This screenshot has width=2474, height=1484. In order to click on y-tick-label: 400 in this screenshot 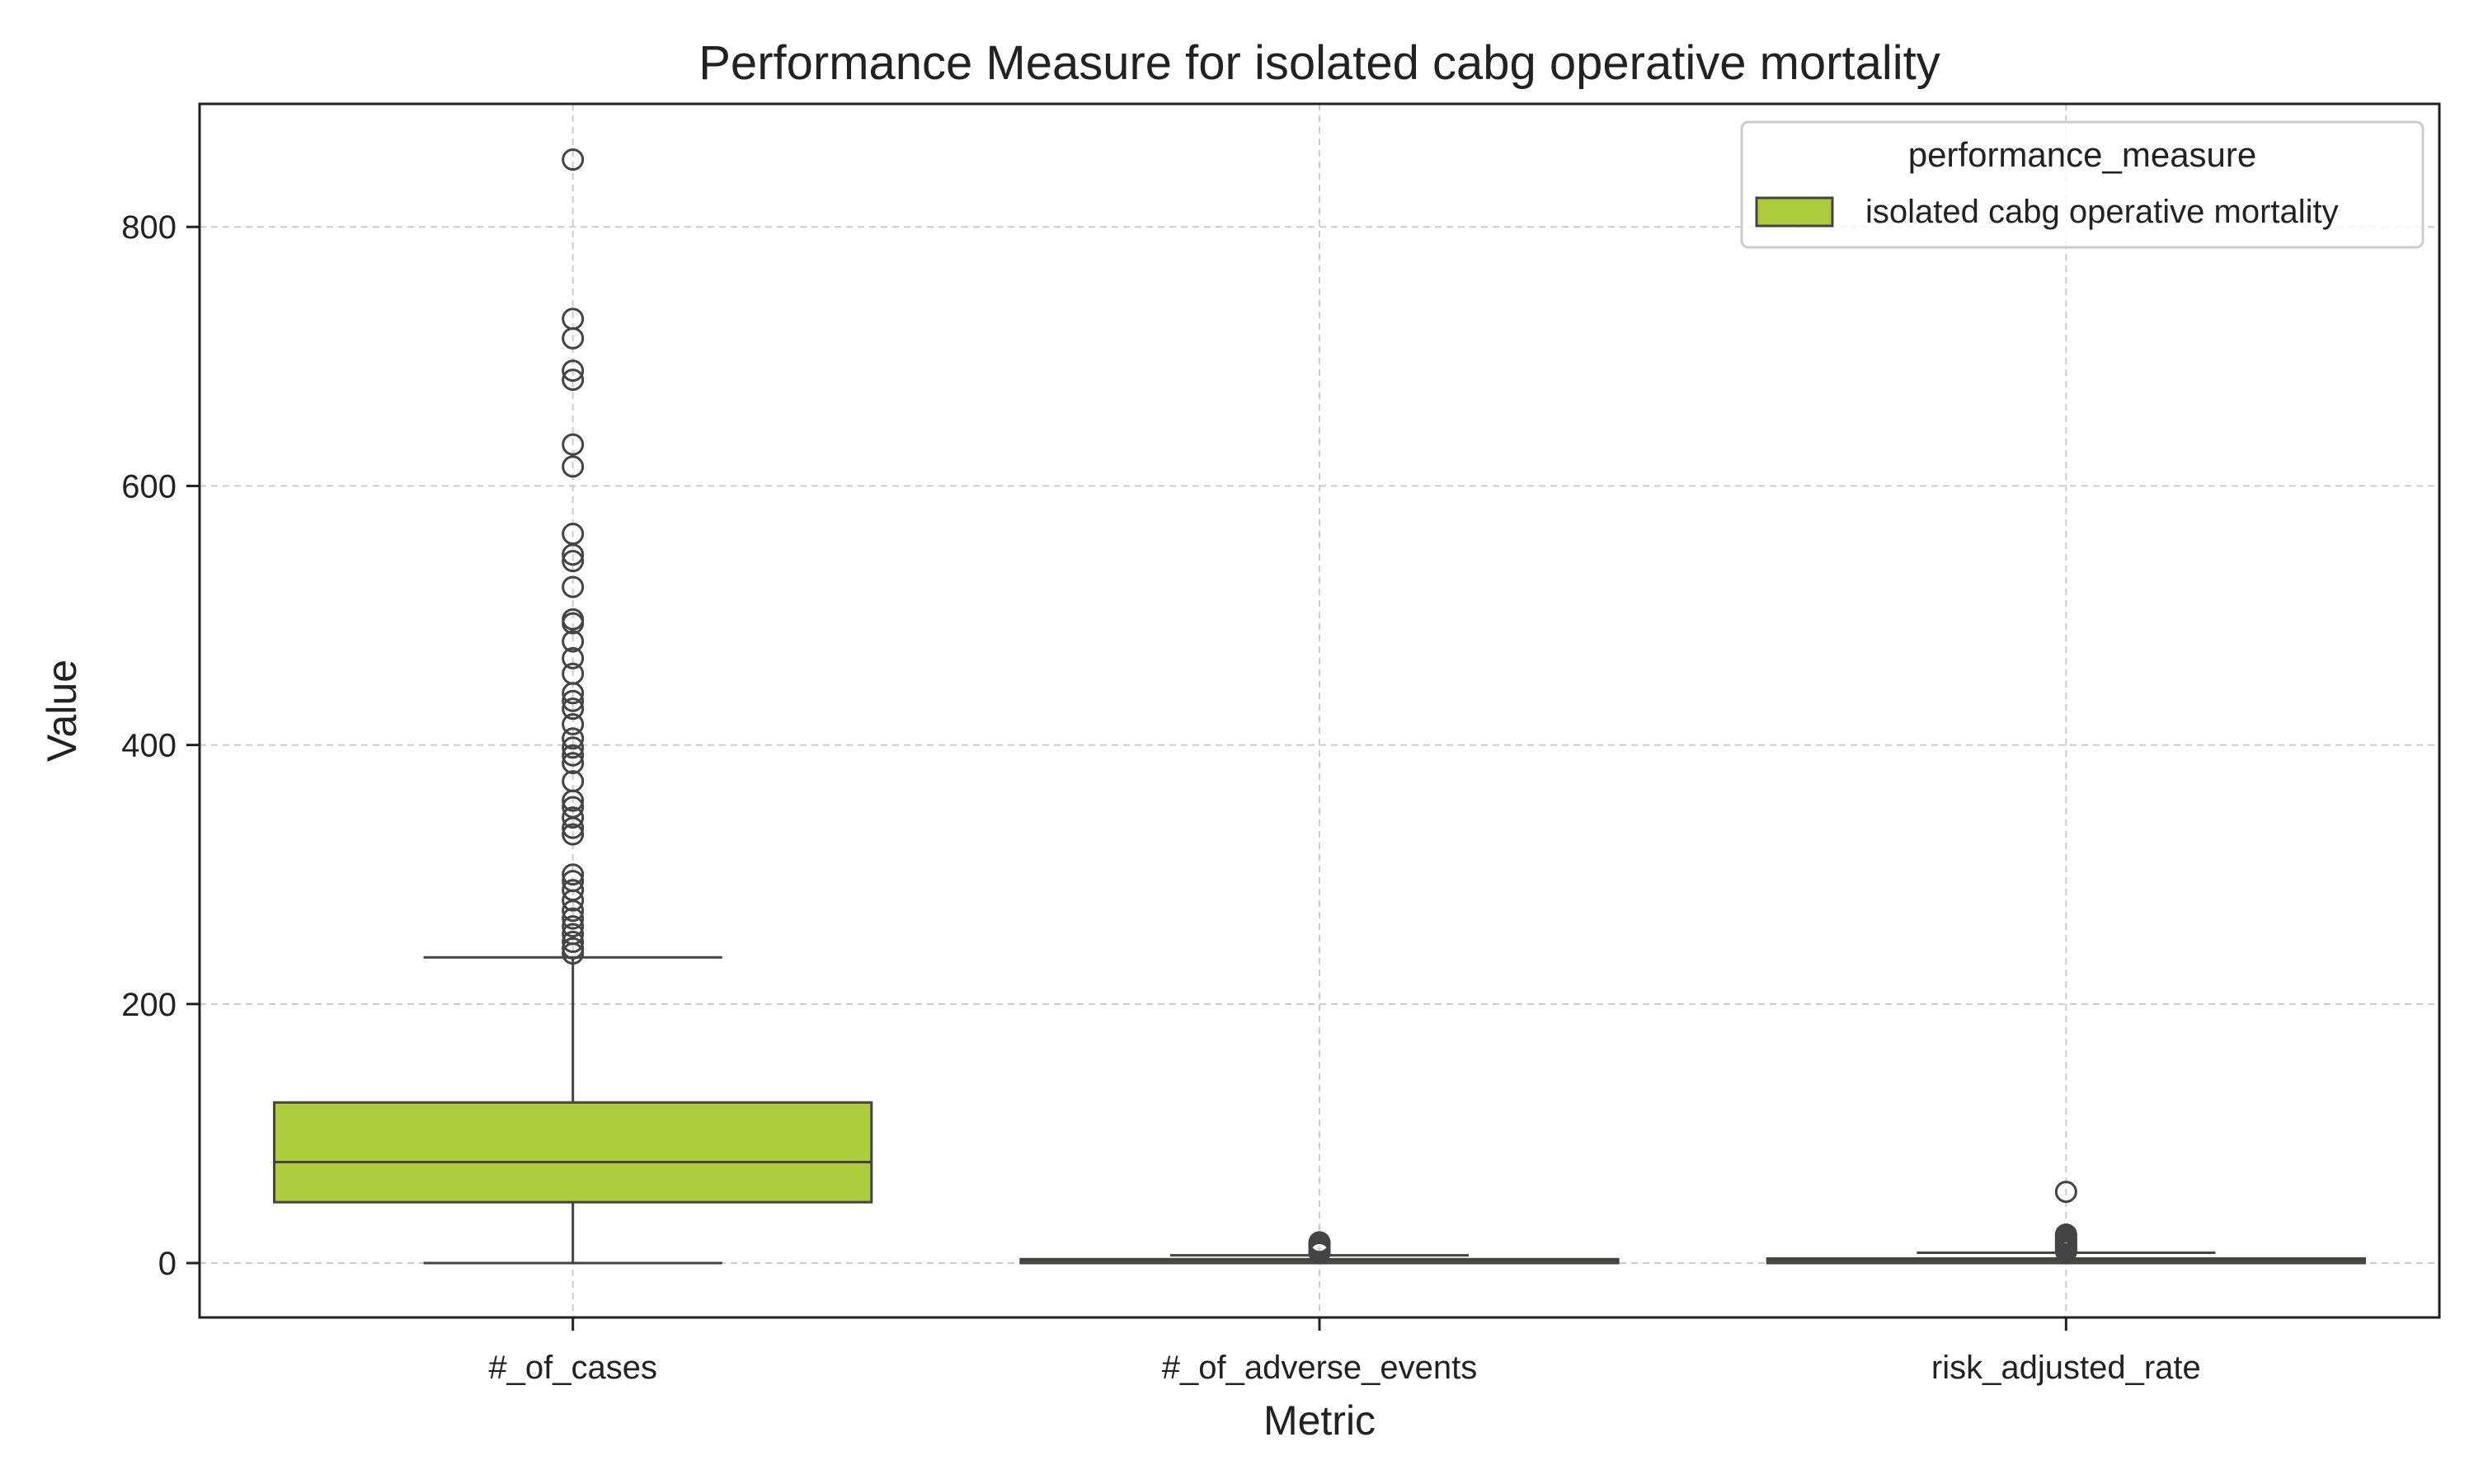, I will do `click(148, 746)`.